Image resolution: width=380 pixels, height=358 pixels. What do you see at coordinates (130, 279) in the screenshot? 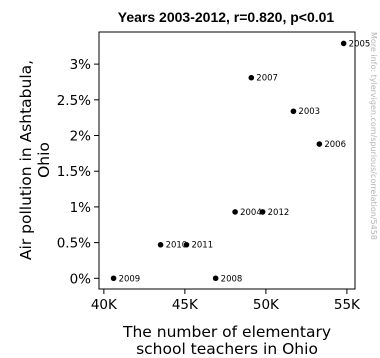
I see `data-point-label: 2009` at bounding box center [130, 279].